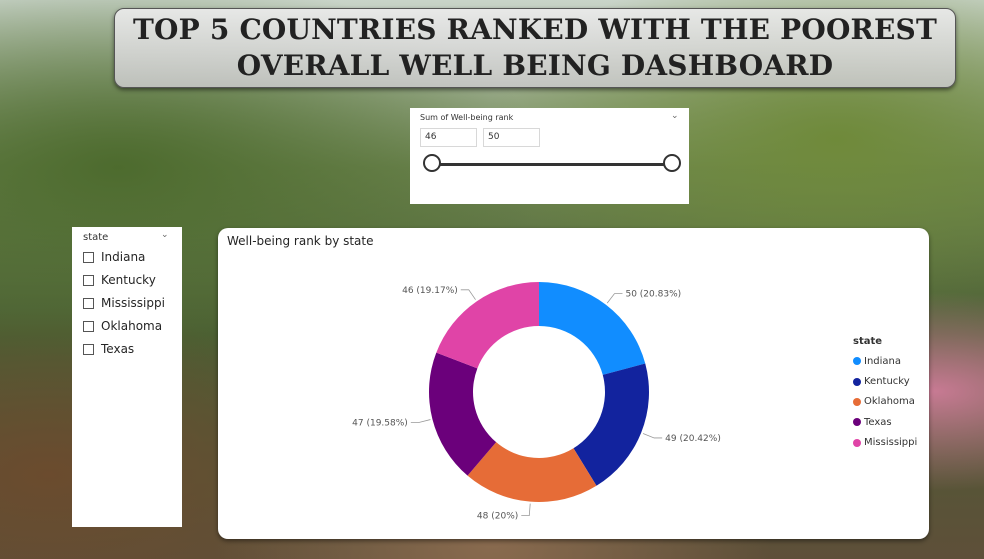 The height and width of the screenshot is (559, 984). What do you see at coordinates (592, 328) in the screenshot?
I see `donut-slice-indiana` at bounding box center [592, 328].